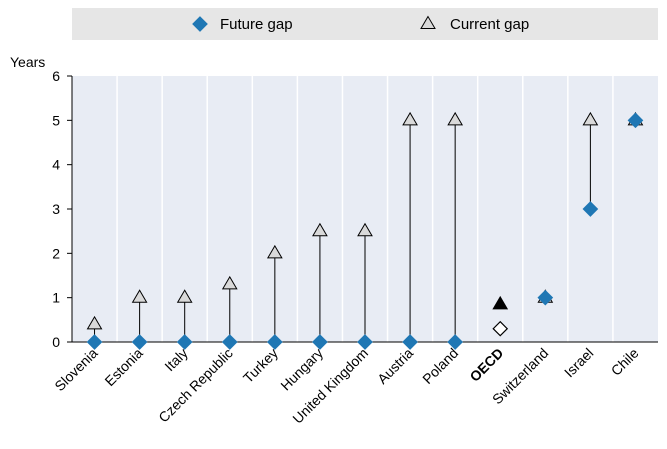 Image resolution: width=667 pixels, height=449 pixels. What do you see at coordinates (27, 62) in the screenshot?
I see `y-axis-label: Years` at bounding box center [27, 62].